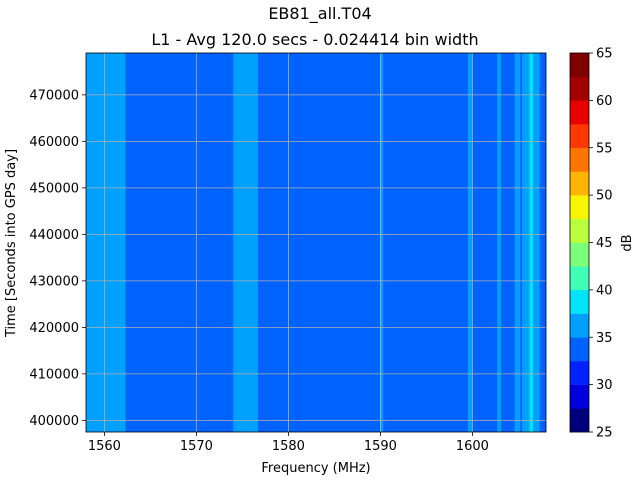  What do you see at coordinates (604, 338) in the screenshot?
I see `colorbar-tick-label: 35` at bounding box center [604, 338].